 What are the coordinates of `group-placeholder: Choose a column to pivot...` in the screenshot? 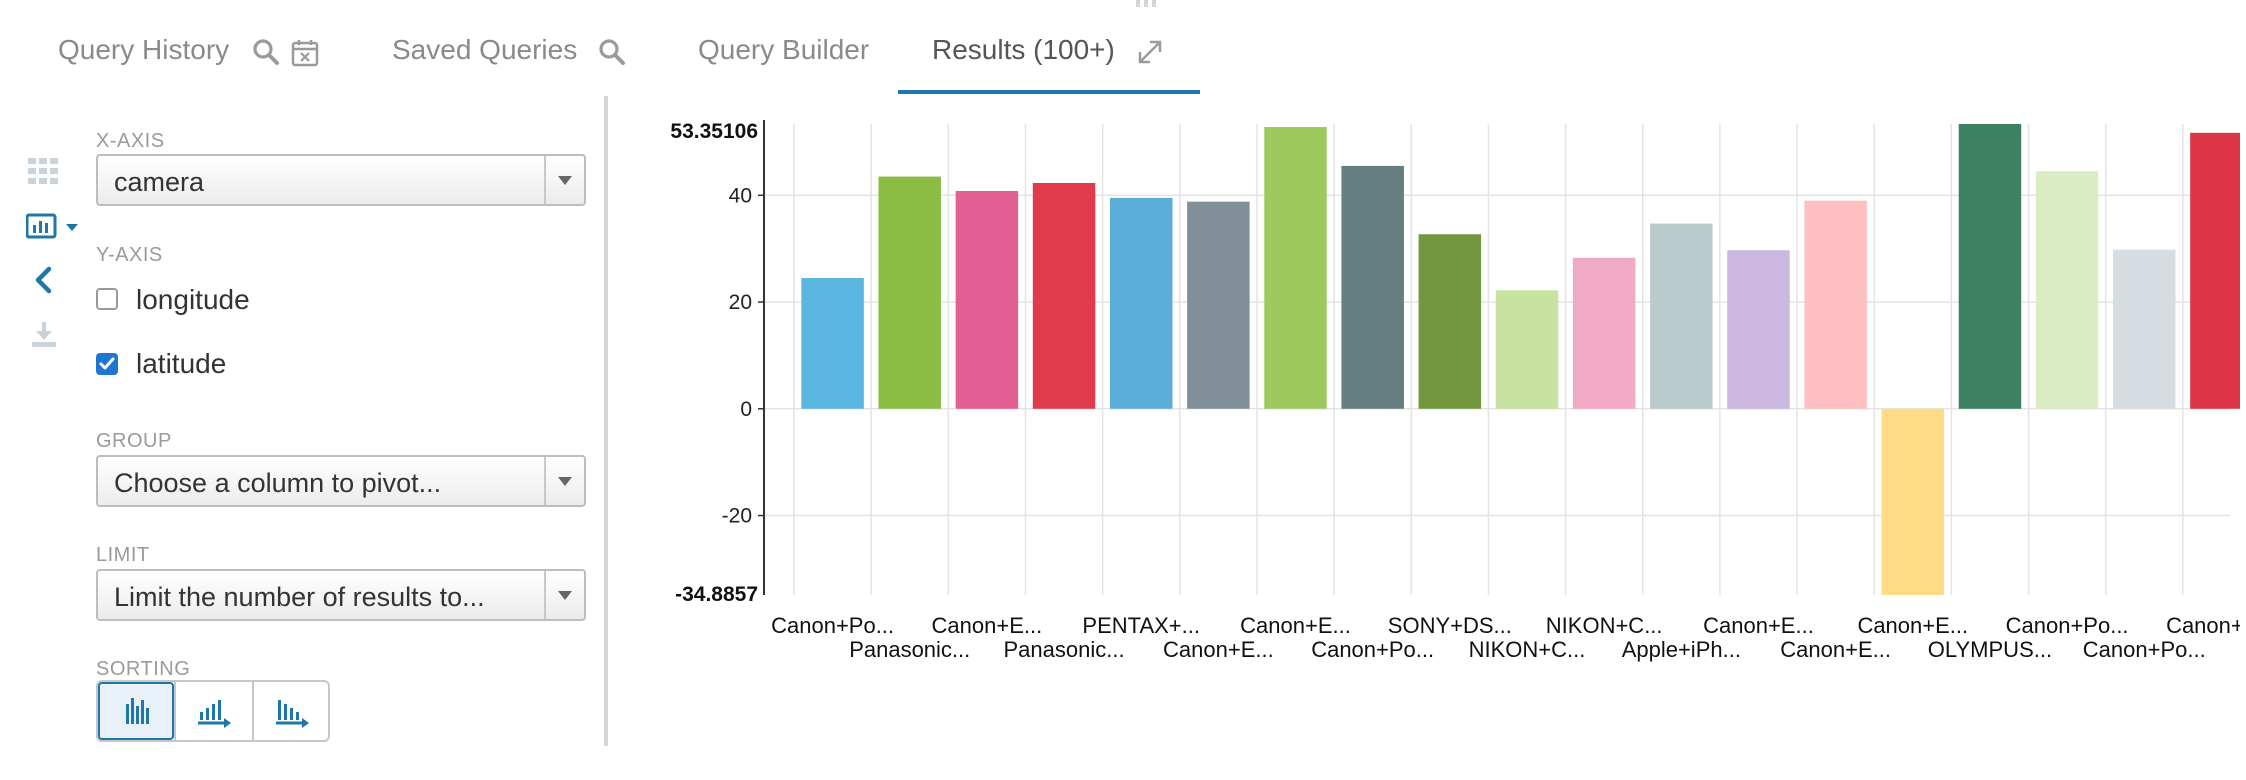 It's located at (278, 483).